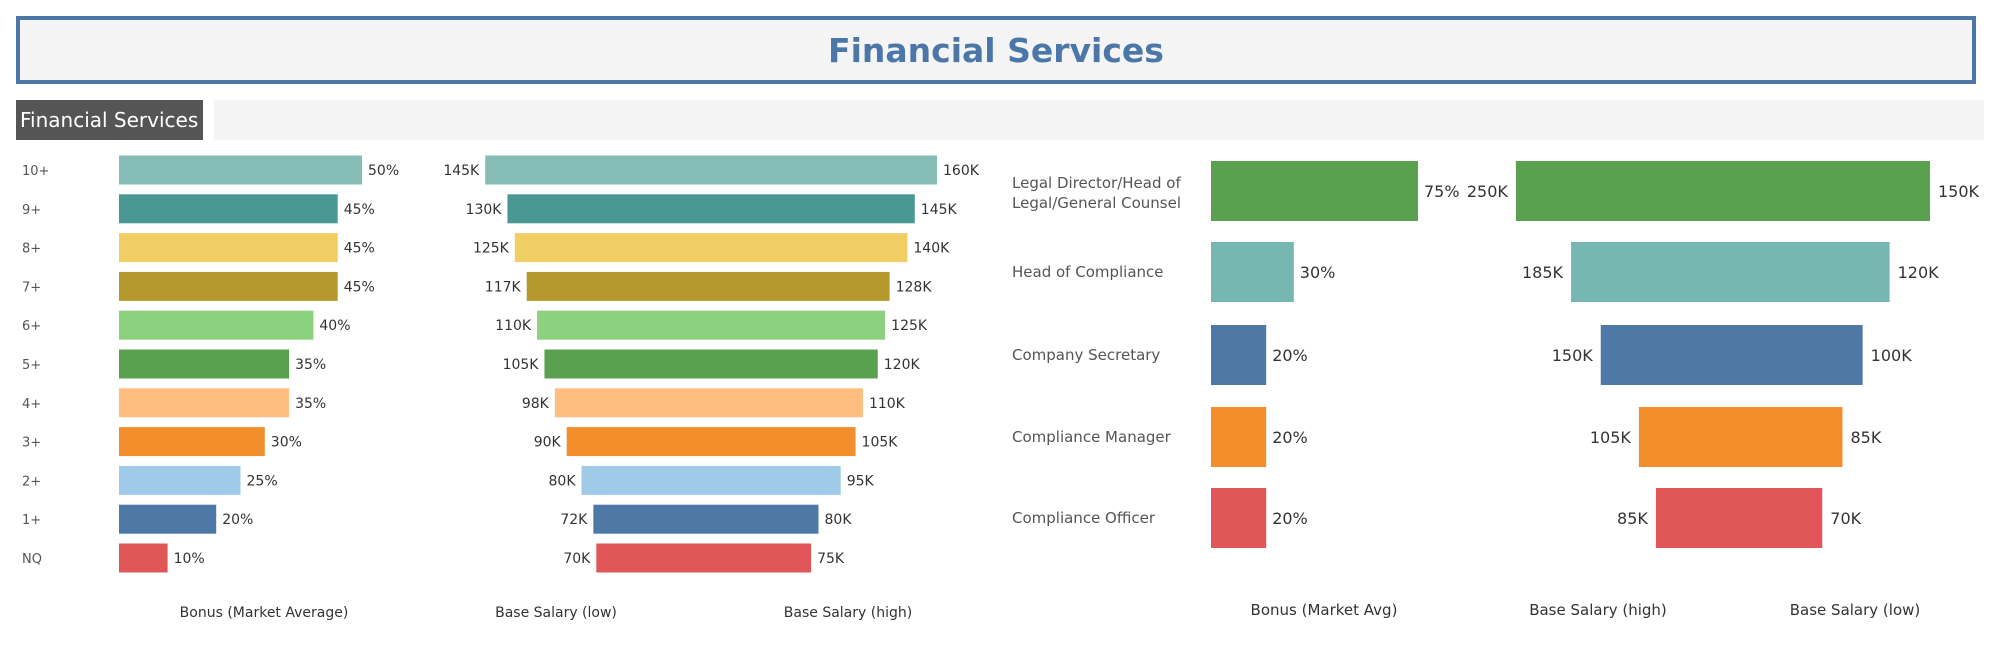 This screenshot has width=2000, height=645. I want to click on bonus-value-label: 50%, so click(383, 171).